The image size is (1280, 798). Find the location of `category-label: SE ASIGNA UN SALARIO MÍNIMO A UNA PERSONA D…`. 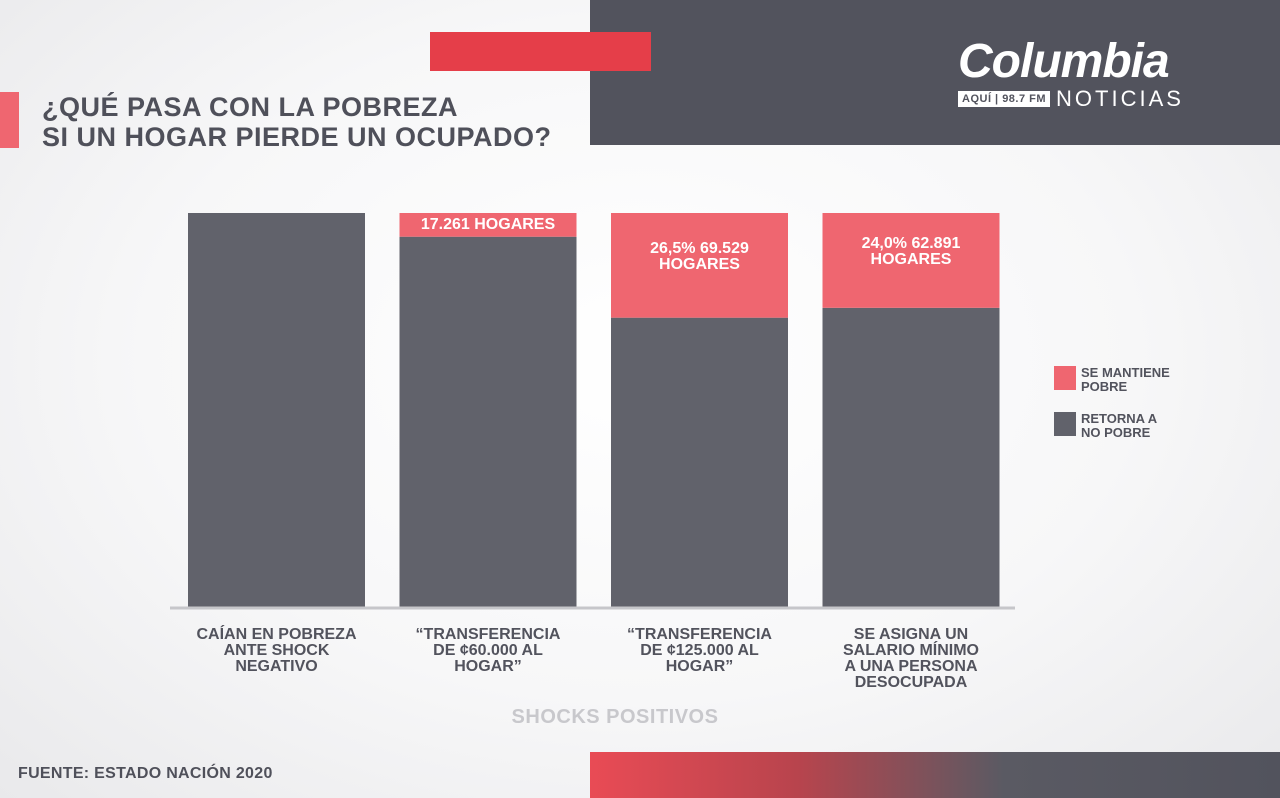

category-label: SE ASIGNA UN SALARIO MÍNIMO A UNA PERSONA D… is located at coordinates (911, 658).